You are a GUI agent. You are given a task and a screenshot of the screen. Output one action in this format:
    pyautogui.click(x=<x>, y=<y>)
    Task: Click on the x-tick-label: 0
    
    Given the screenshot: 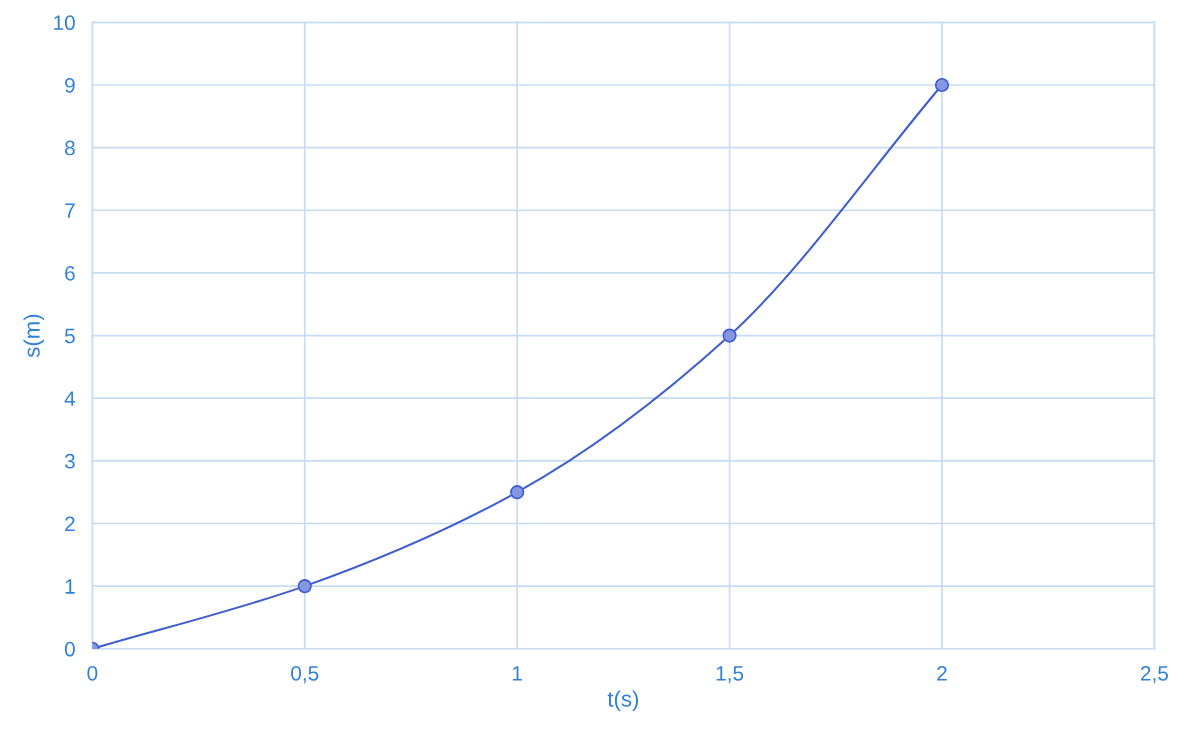 What is the action you would take?
    pyautogui.click(x=92, y=673)
    